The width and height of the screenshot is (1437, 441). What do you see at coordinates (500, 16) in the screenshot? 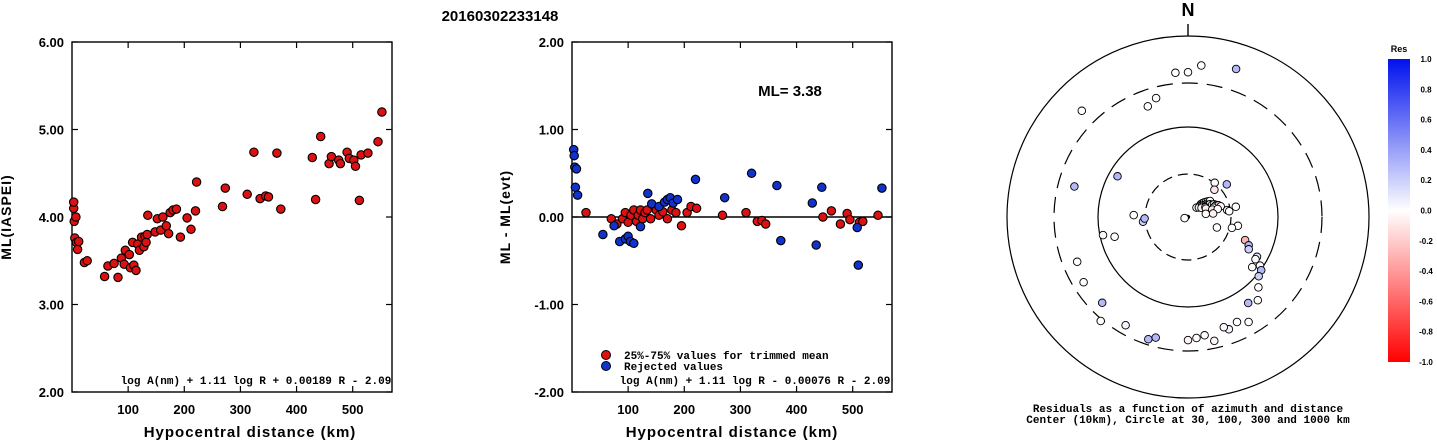
I see `figure-title: 20160302233148` at bounding box center [500, 16].